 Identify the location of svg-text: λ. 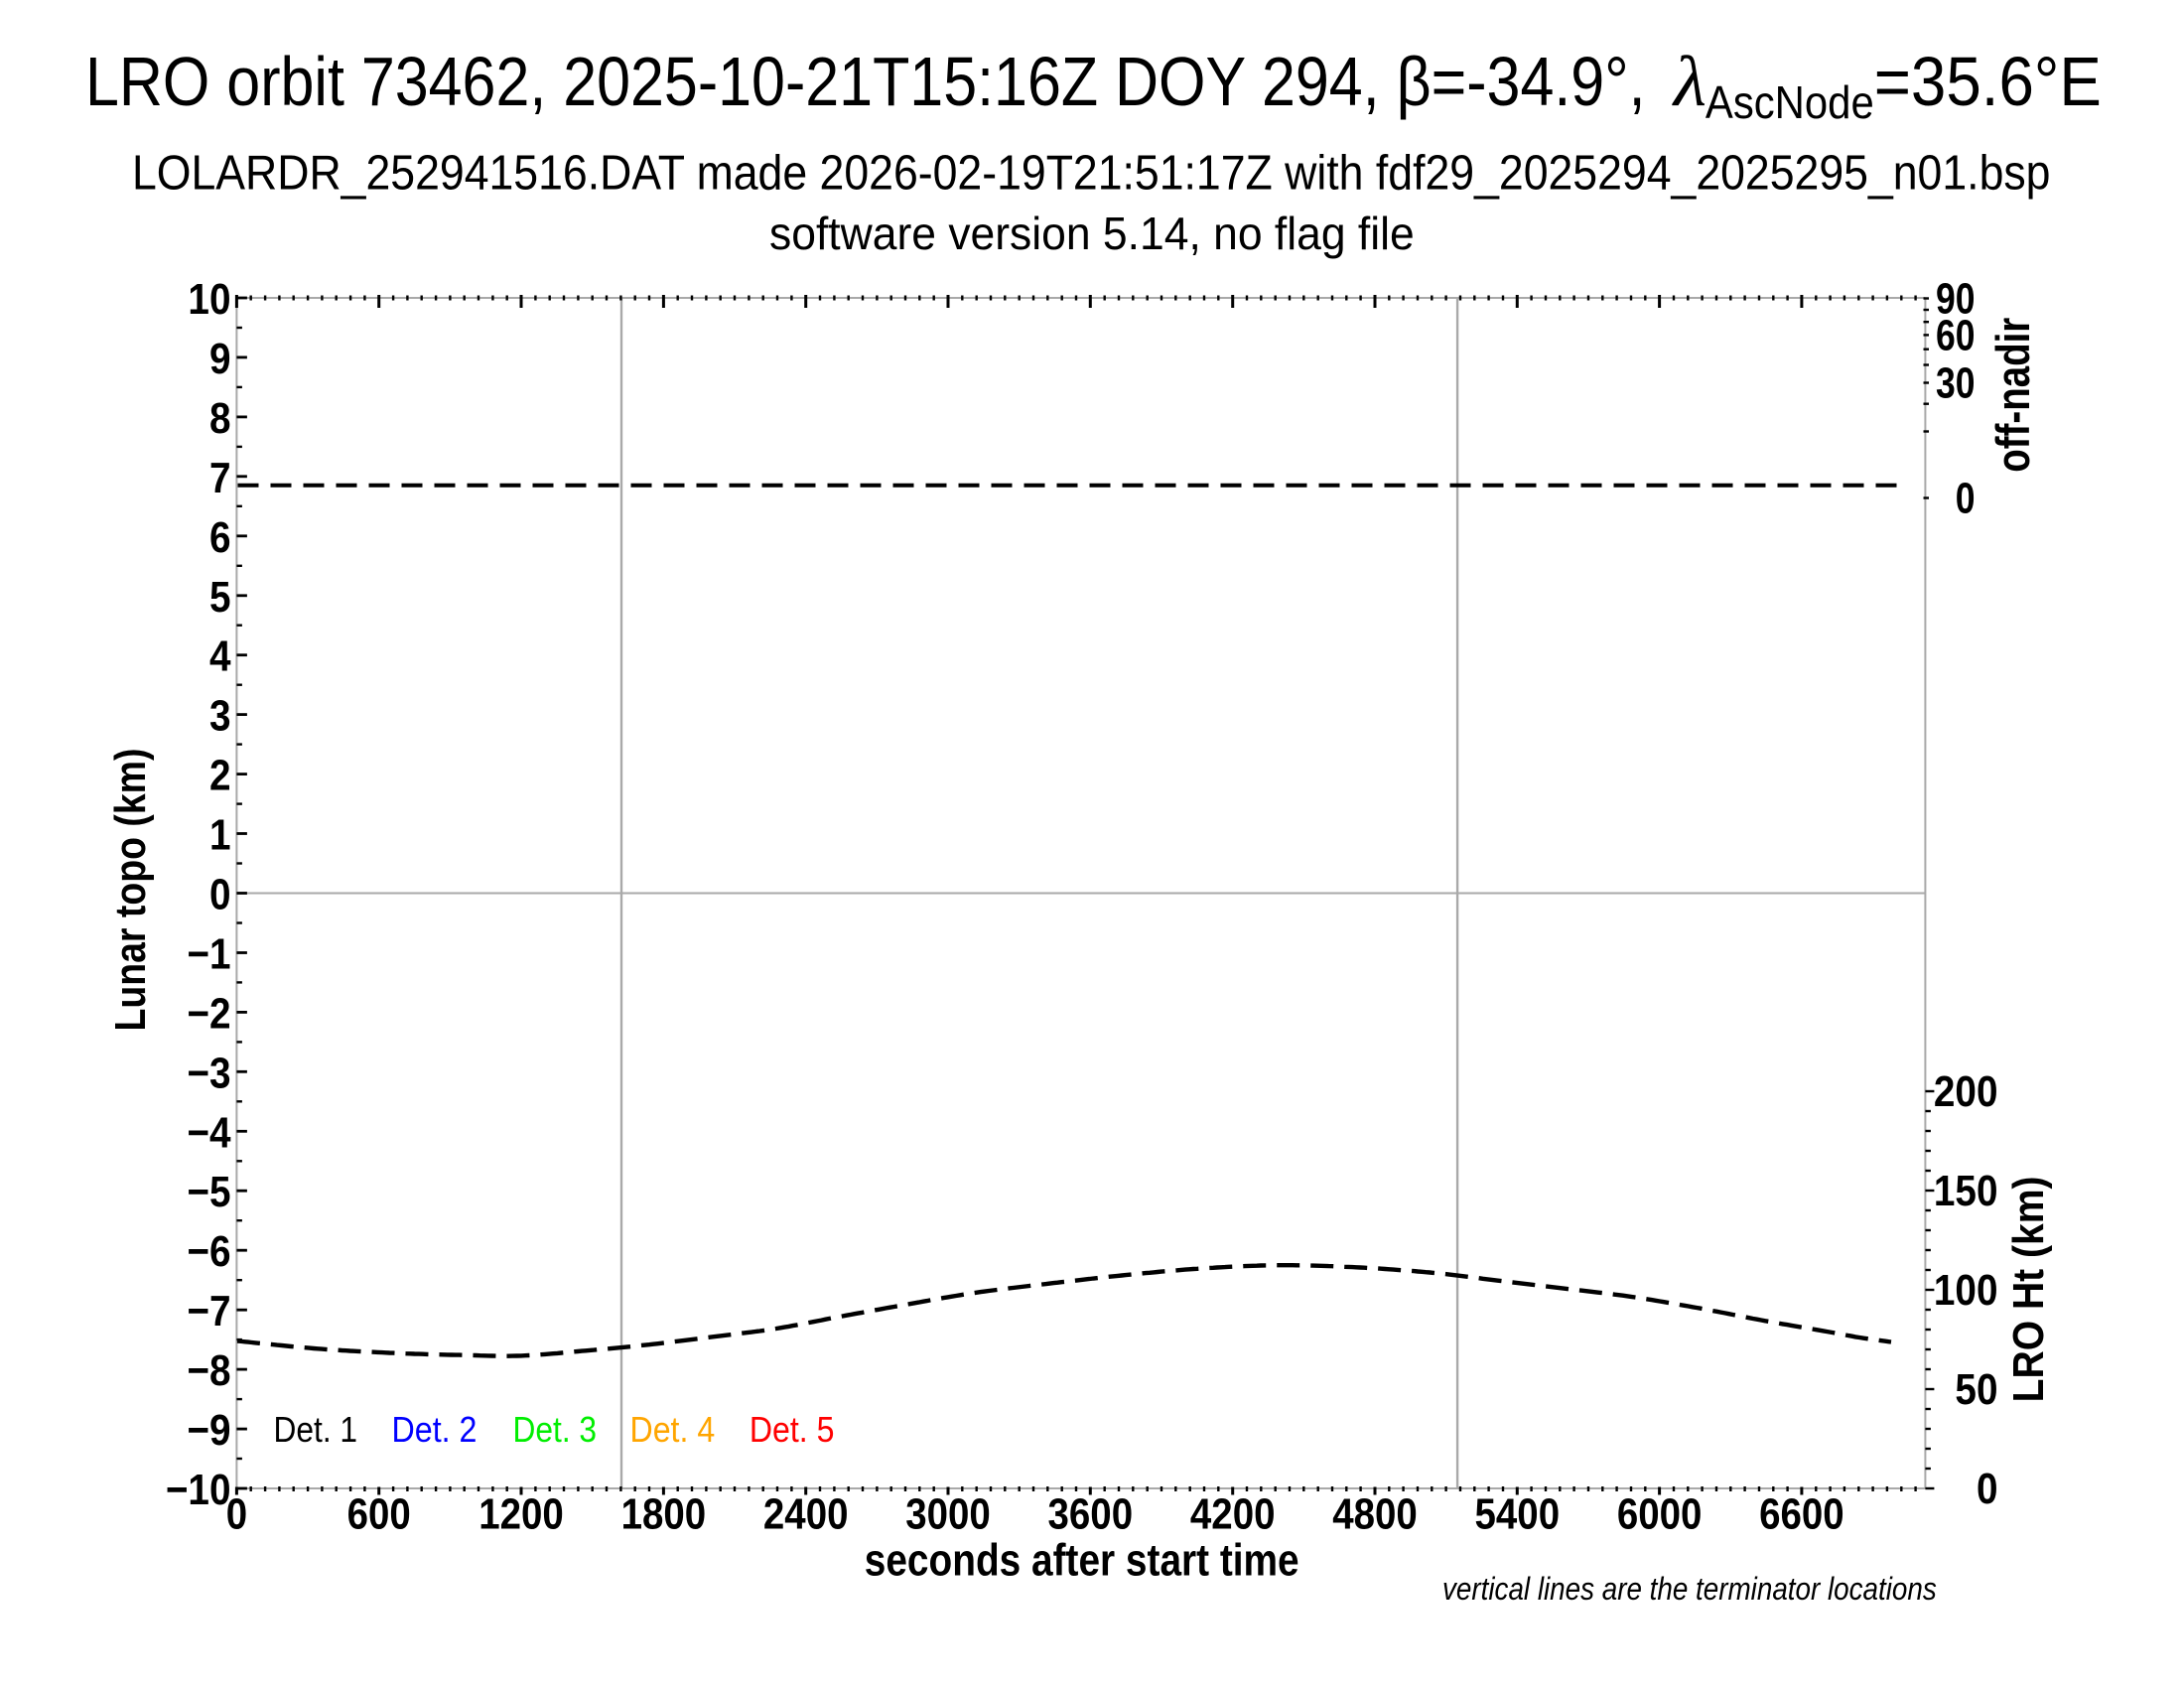
(1689, 82).